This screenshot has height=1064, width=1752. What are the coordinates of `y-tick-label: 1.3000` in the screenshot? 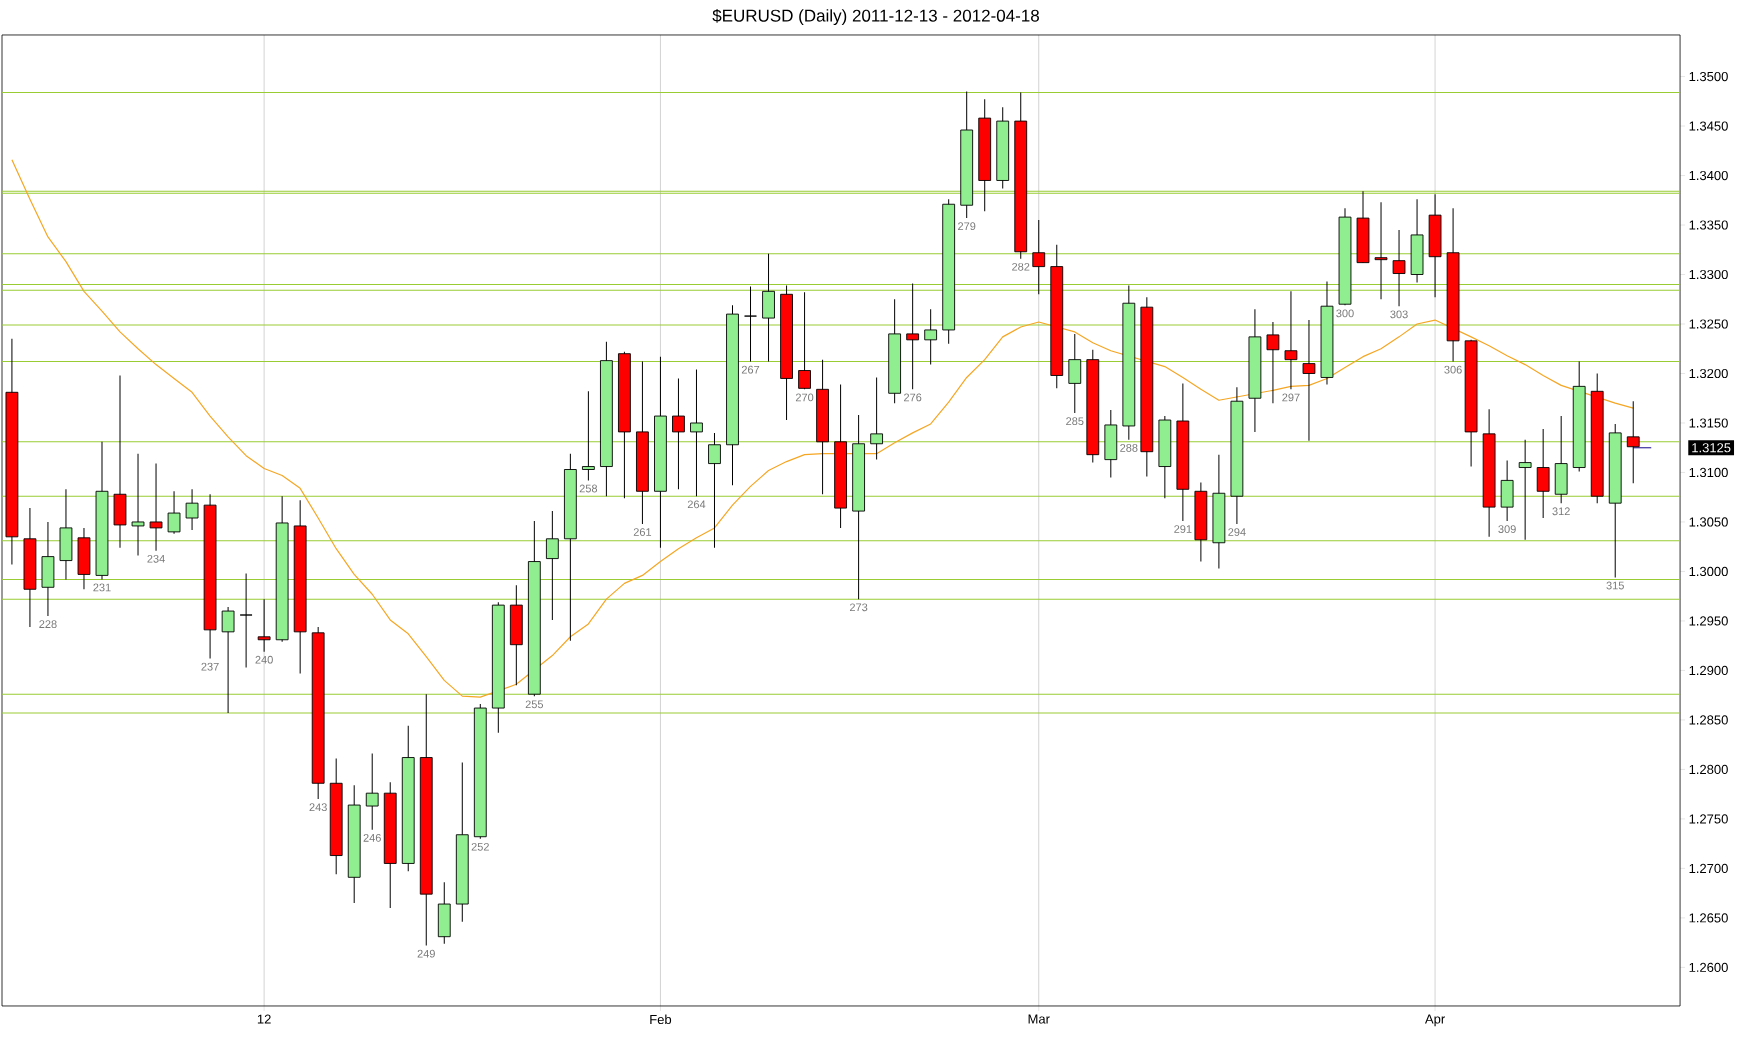 It's located at (1708, 571).